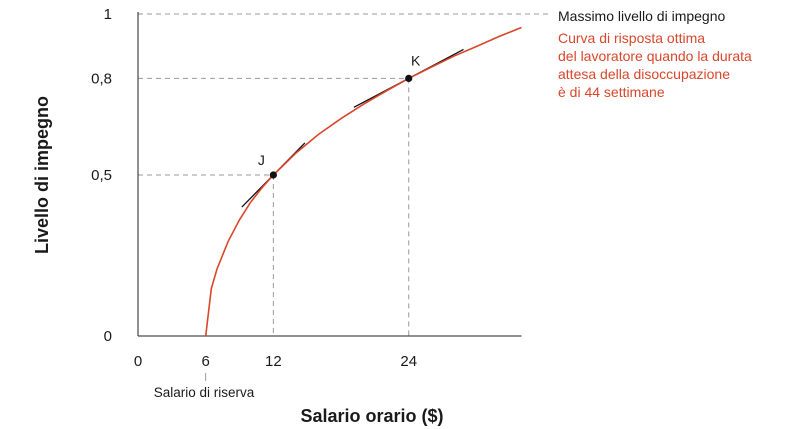 This screenshot has width=810, height=429. I want to click on y-tick-label: 0,5, so click(101, 175).